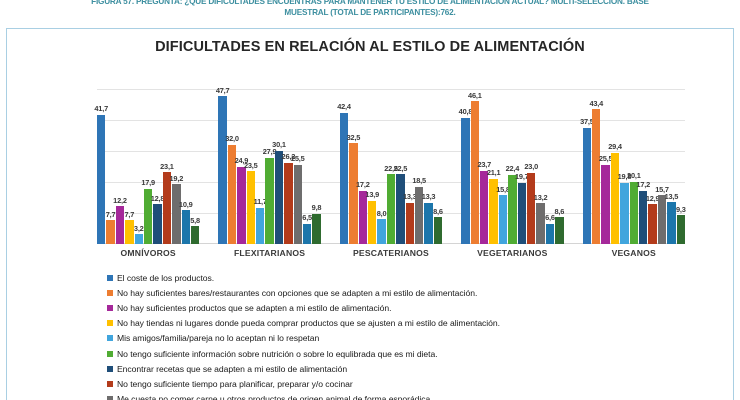  I want to click on bar-slot: 41,7, so click(101, 166).